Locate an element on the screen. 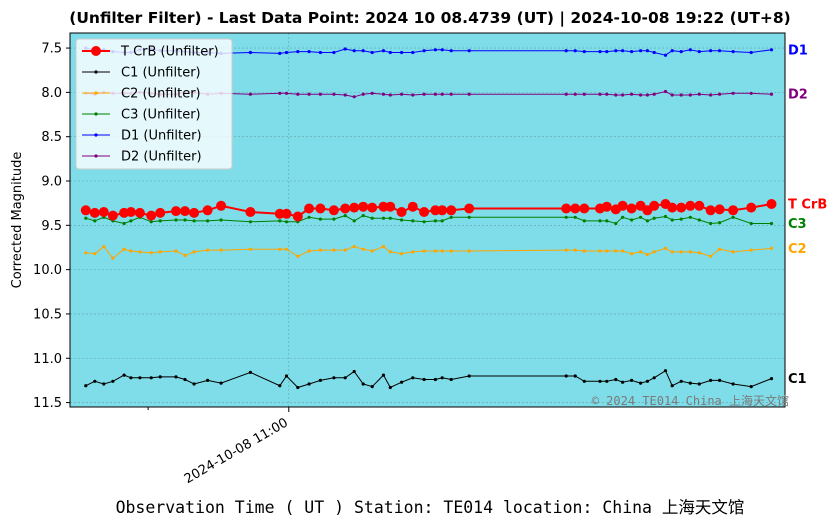 The height and width of the screenshot is (524, 839). y-tick-label: 7.5 is located at coordinates (51, 49).